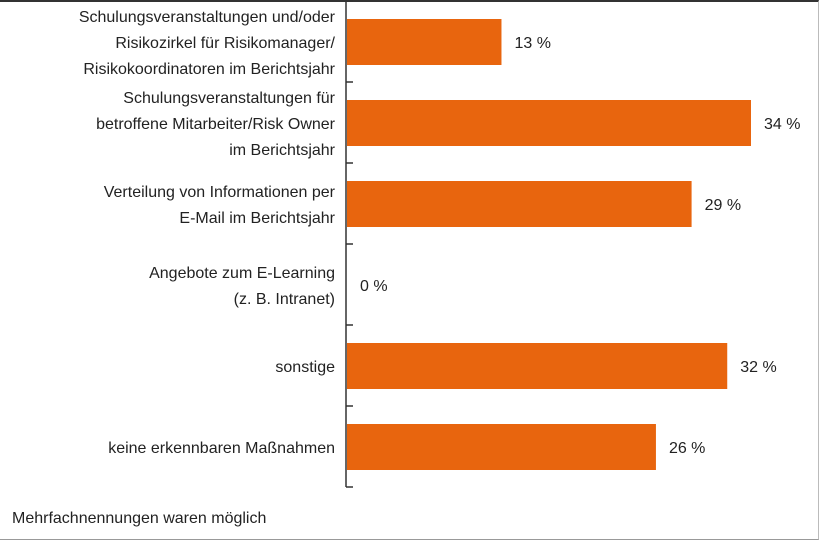 The width and height of the screenshot is (820, 543). What do you see at coordinates (221, 448) in the screenshot?
I see `category-label: keine erkennbaren Maßnahmen` at bounding box center [221, 448].